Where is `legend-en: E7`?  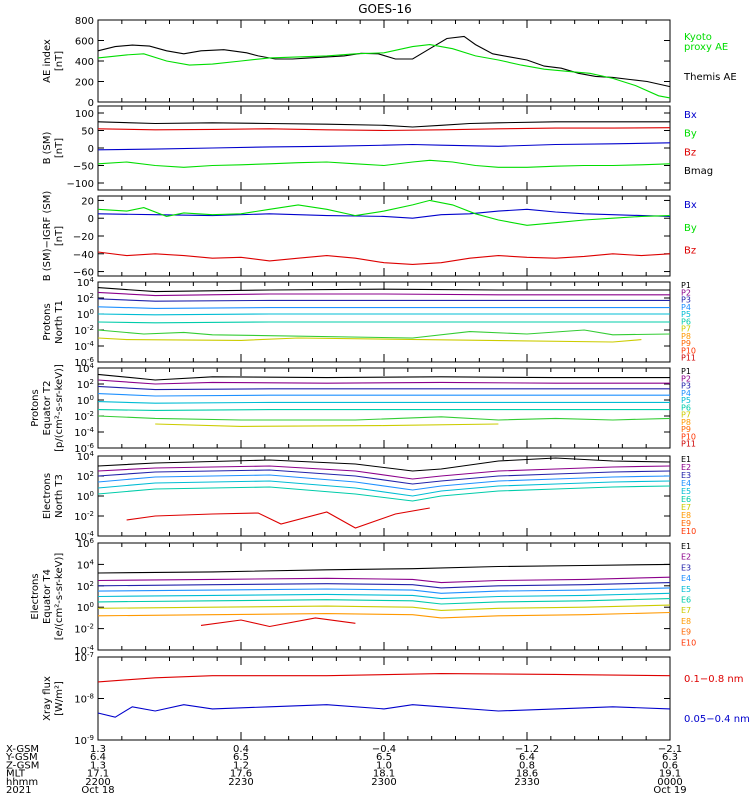
legend-en: E7 is located at coordinates (686, 507).